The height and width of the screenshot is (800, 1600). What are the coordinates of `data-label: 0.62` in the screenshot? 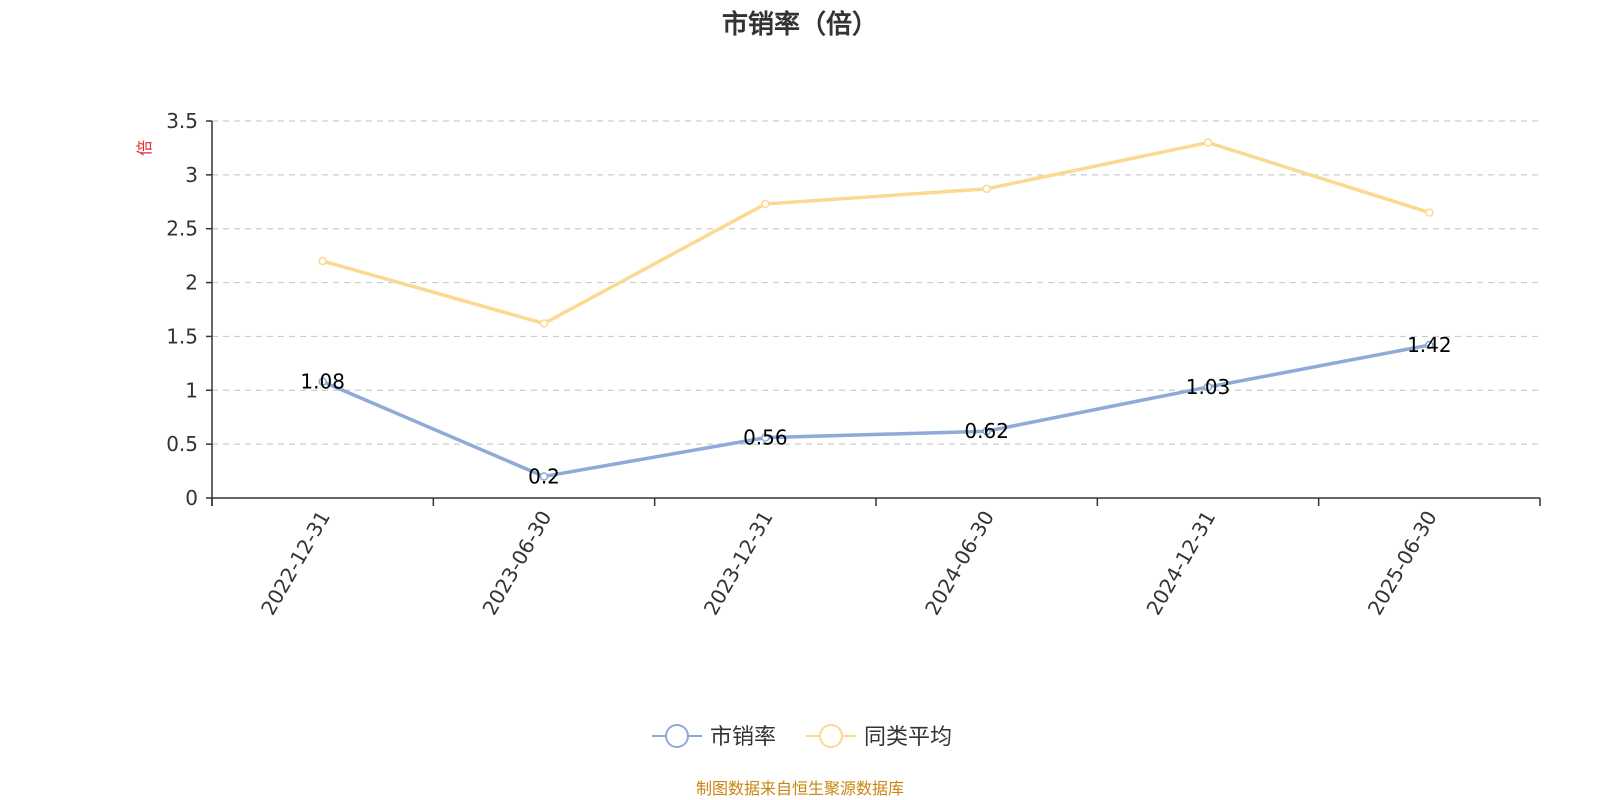 It's located at (986, 431).